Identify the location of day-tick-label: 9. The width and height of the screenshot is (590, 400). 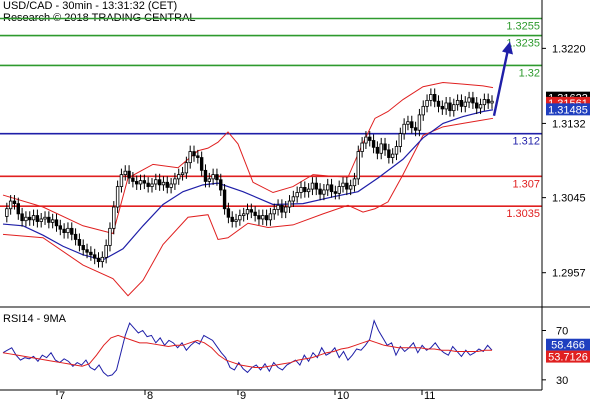
(243, 395).